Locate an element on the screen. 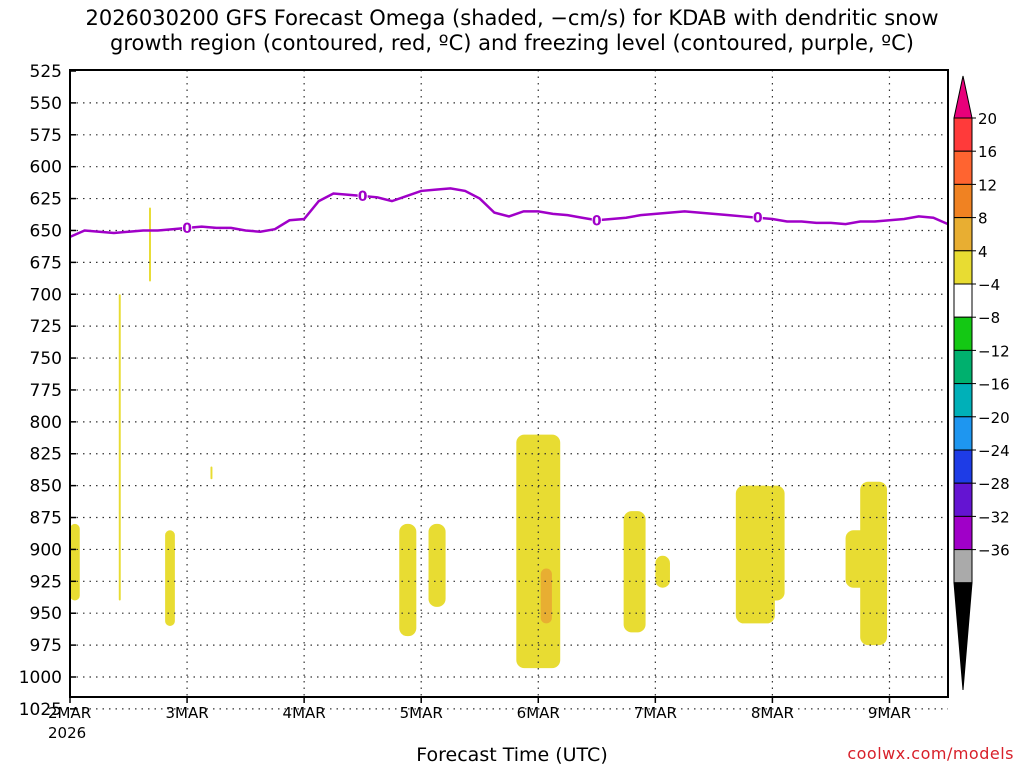 This screenshot has height=768, width=1024. y-tick-label: 625 is located at coordinates (46, 200).